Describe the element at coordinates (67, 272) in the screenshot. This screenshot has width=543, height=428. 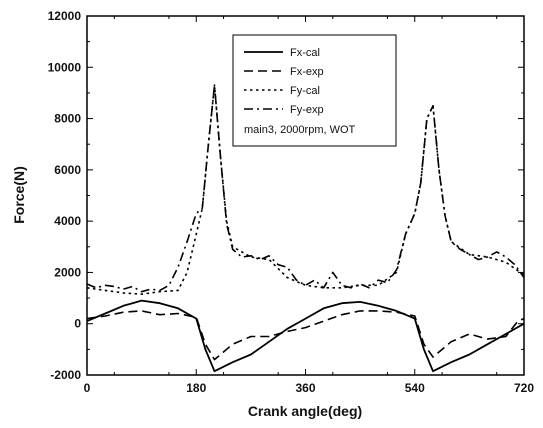
I see `y-tick-label: 2000` at that location.